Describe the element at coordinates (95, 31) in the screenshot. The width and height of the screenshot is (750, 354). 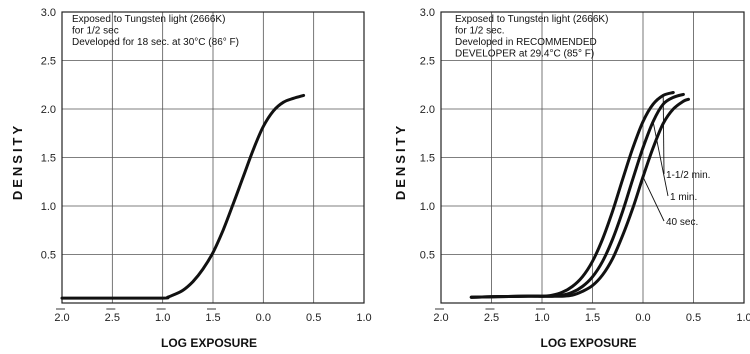
I see `annotation-line: for 1/2 sec` at that location.